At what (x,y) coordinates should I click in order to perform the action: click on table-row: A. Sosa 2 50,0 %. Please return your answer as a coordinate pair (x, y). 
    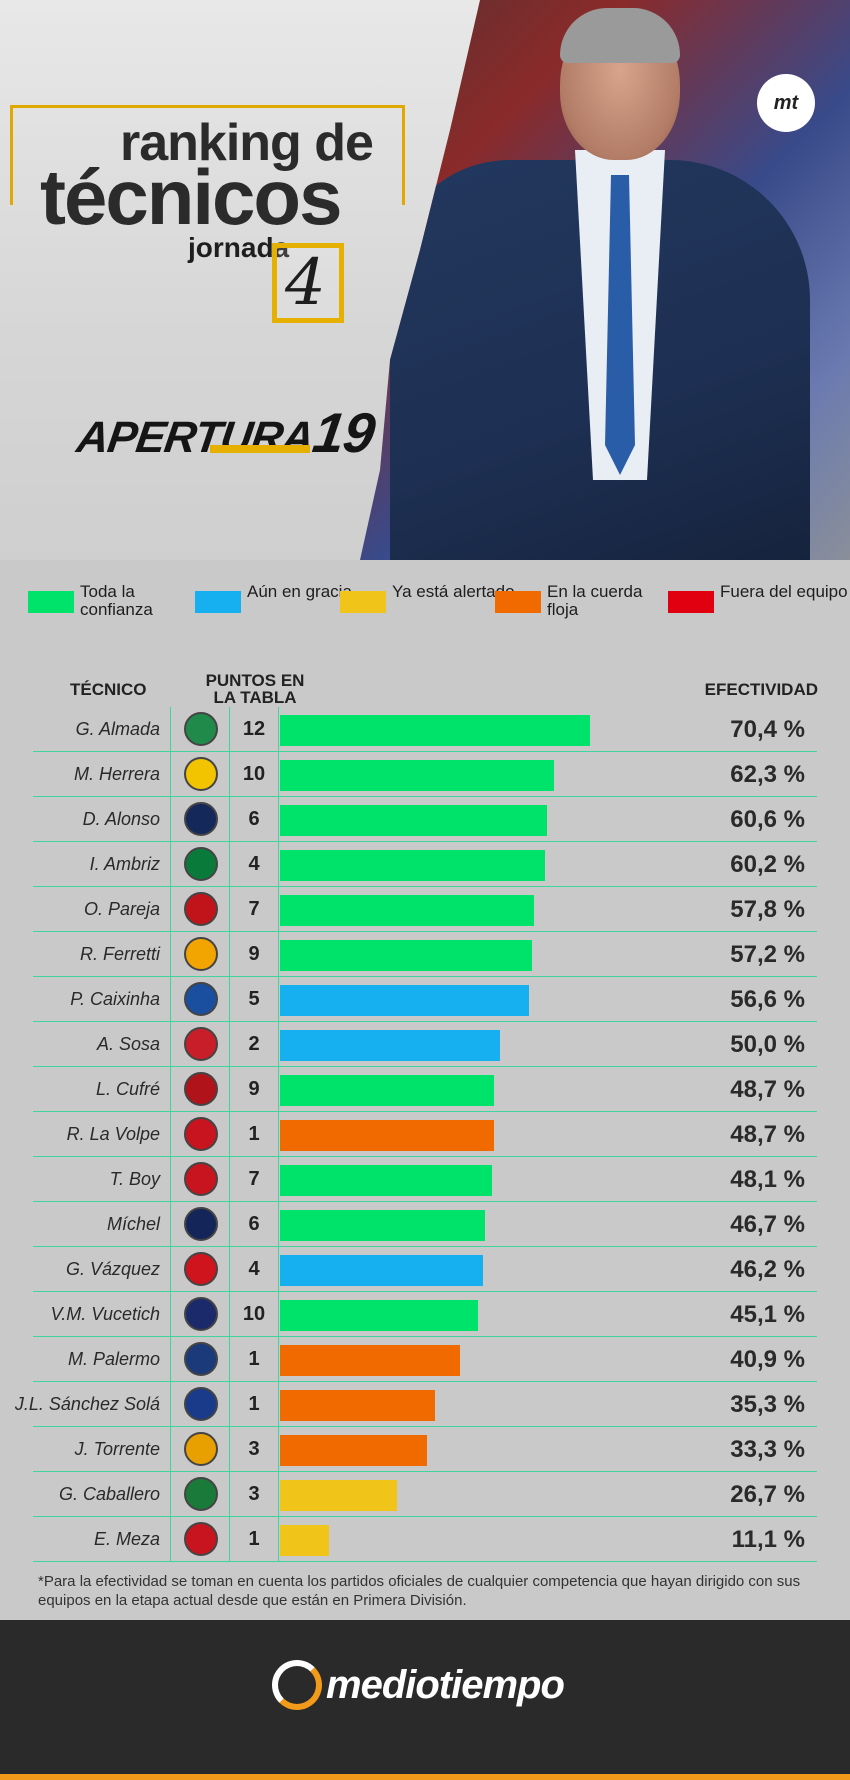
    Looking at the image, I should click on (425, 1044).